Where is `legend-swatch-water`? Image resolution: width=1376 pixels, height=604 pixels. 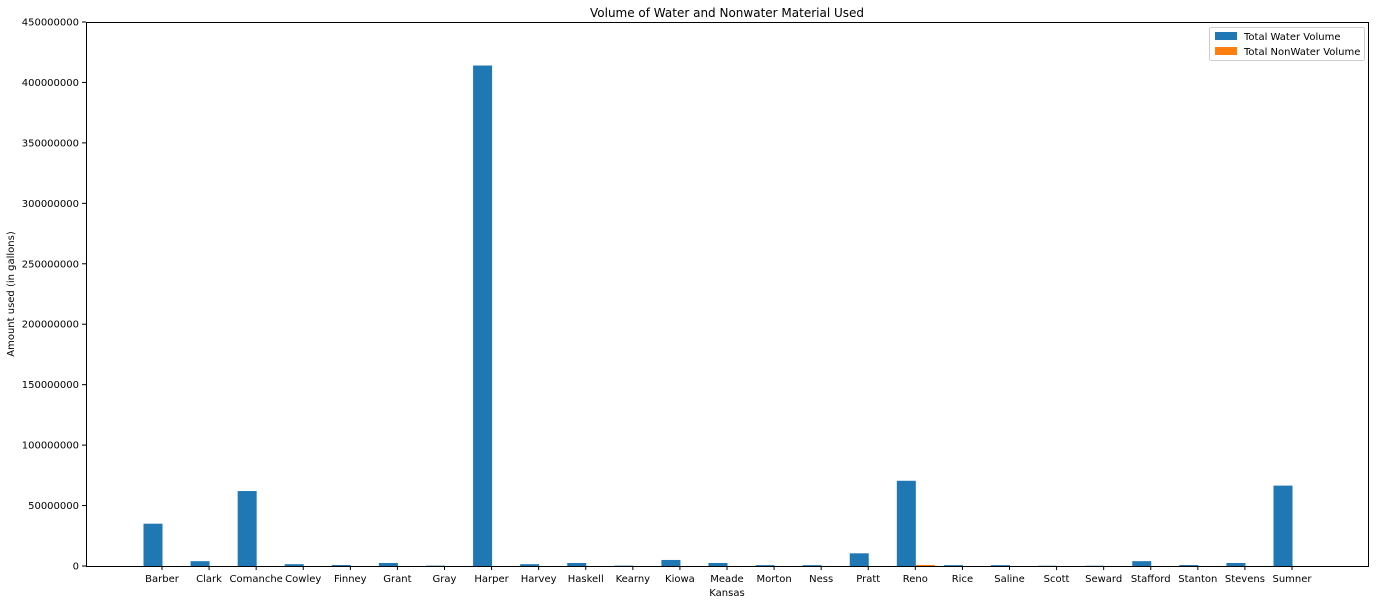
legend-swatch-water is located at coordinates (1226, 36).